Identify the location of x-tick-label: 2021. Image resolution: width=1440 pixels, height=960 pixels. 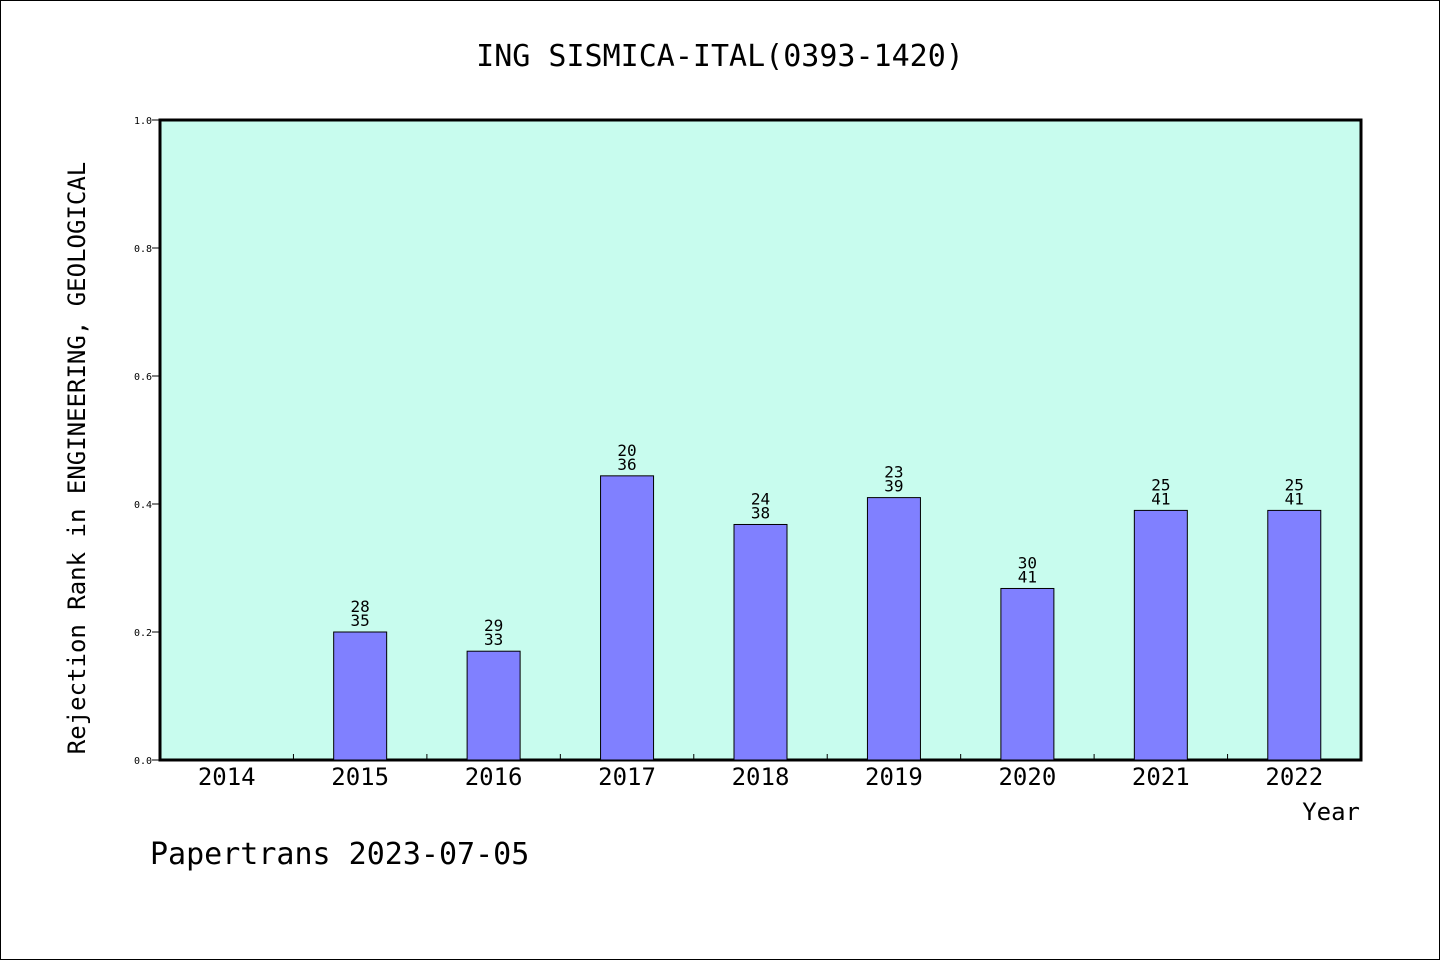
(1161, 777).